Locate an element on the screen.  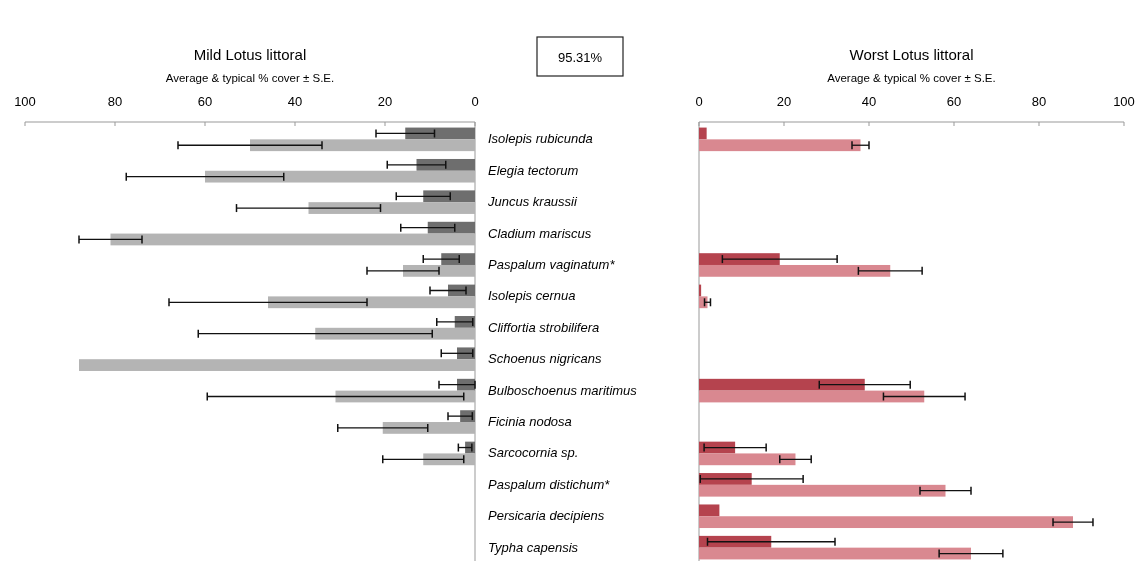
y-tick-label: Paspalum distichum* is located at coordinates (549, 484).